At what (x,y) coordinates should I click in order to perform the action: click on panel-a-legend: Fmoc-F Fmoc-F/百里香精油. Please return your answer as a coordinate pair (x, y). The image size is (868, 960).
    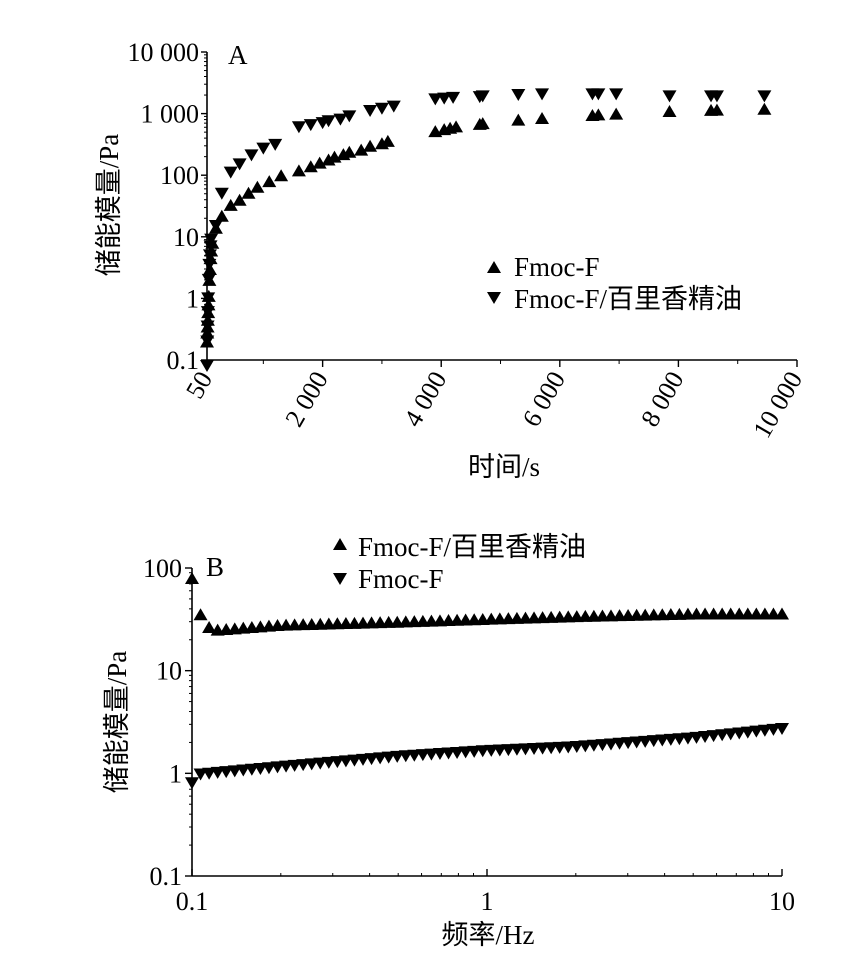
    Looking at the image, I should click on (614, 283).